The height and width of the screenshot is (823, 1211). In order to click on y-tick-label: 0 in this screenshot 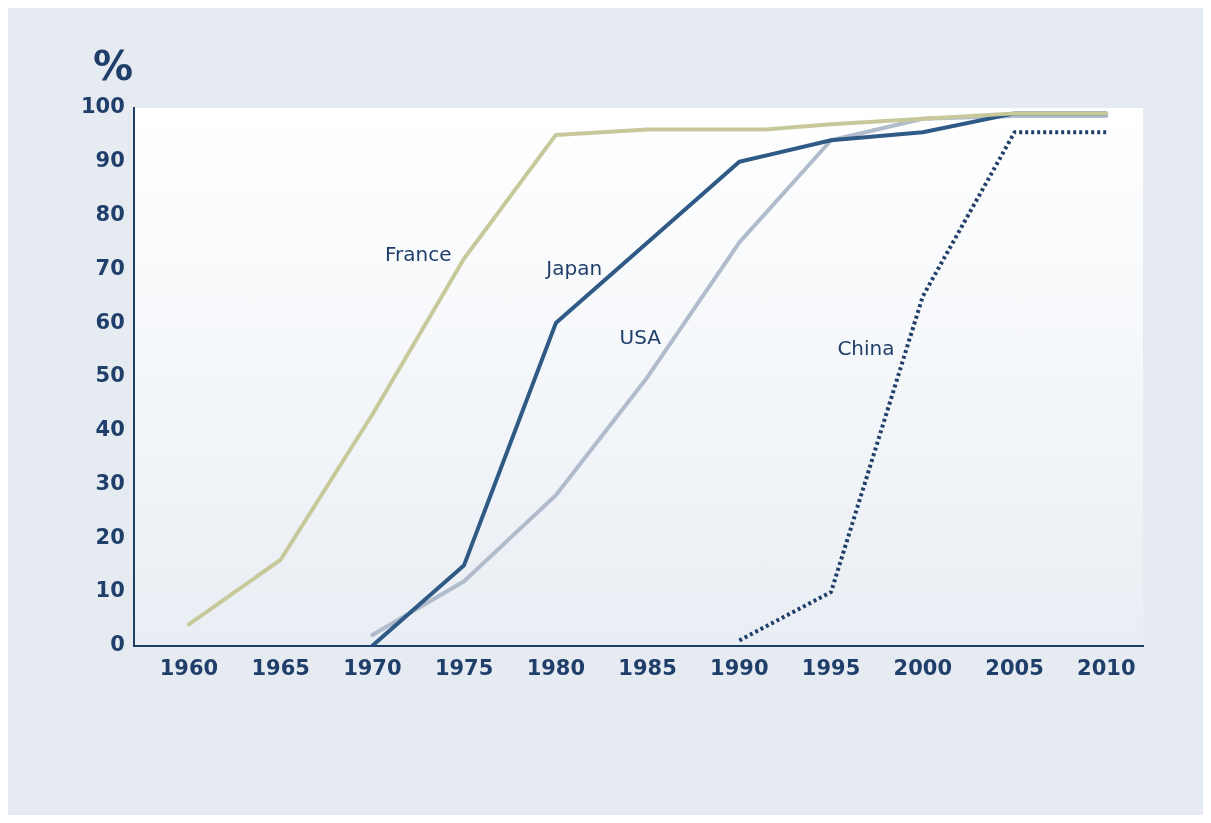, I will do `click(117, 644)`.